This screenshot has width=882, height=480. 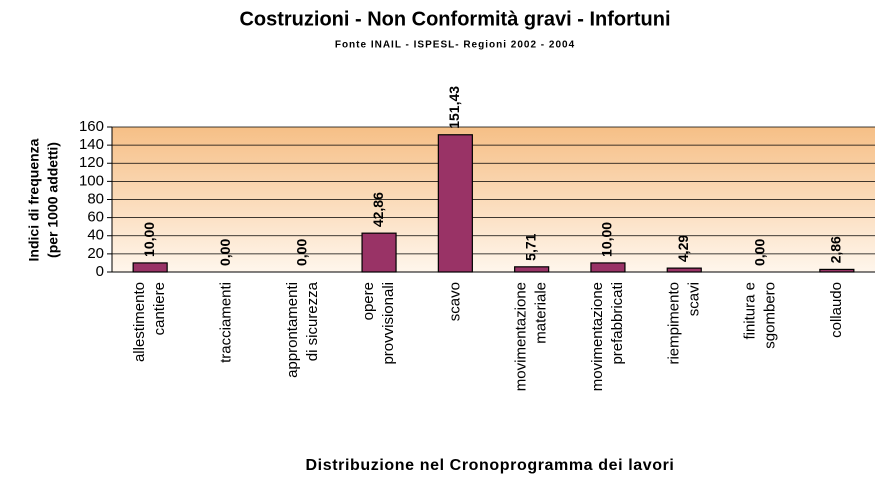 I want to click on y-axis-title: Indici di frequenza (per 1000 addetti), so click(x=42, y=199).